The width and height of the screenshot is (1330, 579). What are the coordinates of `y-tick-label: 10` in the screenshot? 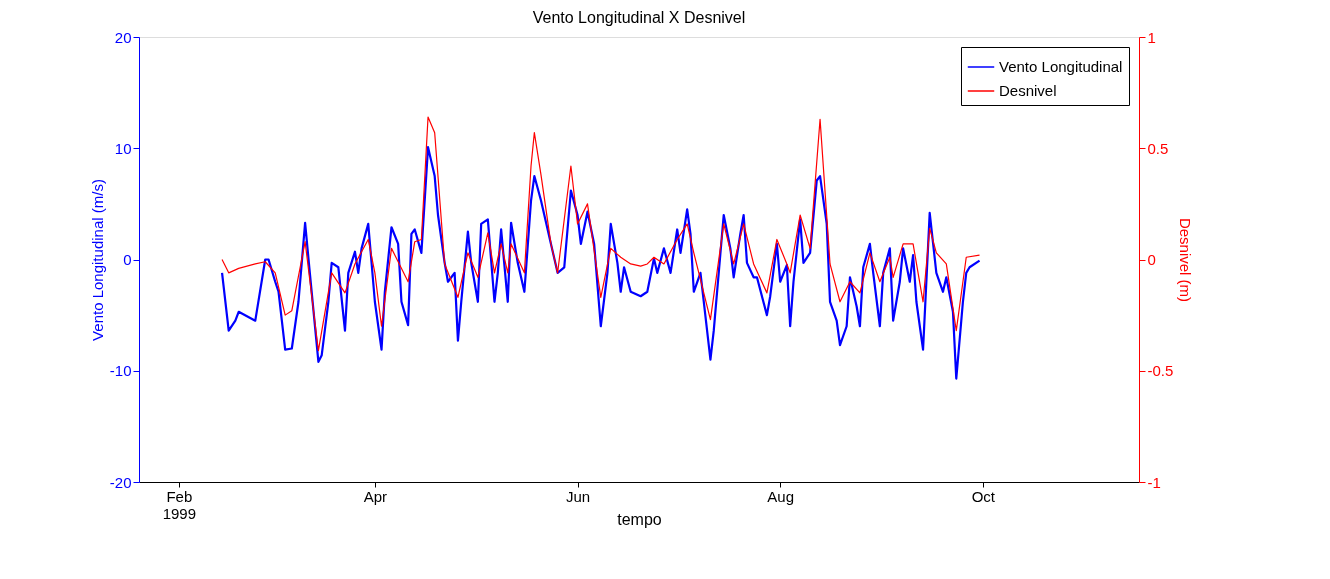 It's located at (123, 148).